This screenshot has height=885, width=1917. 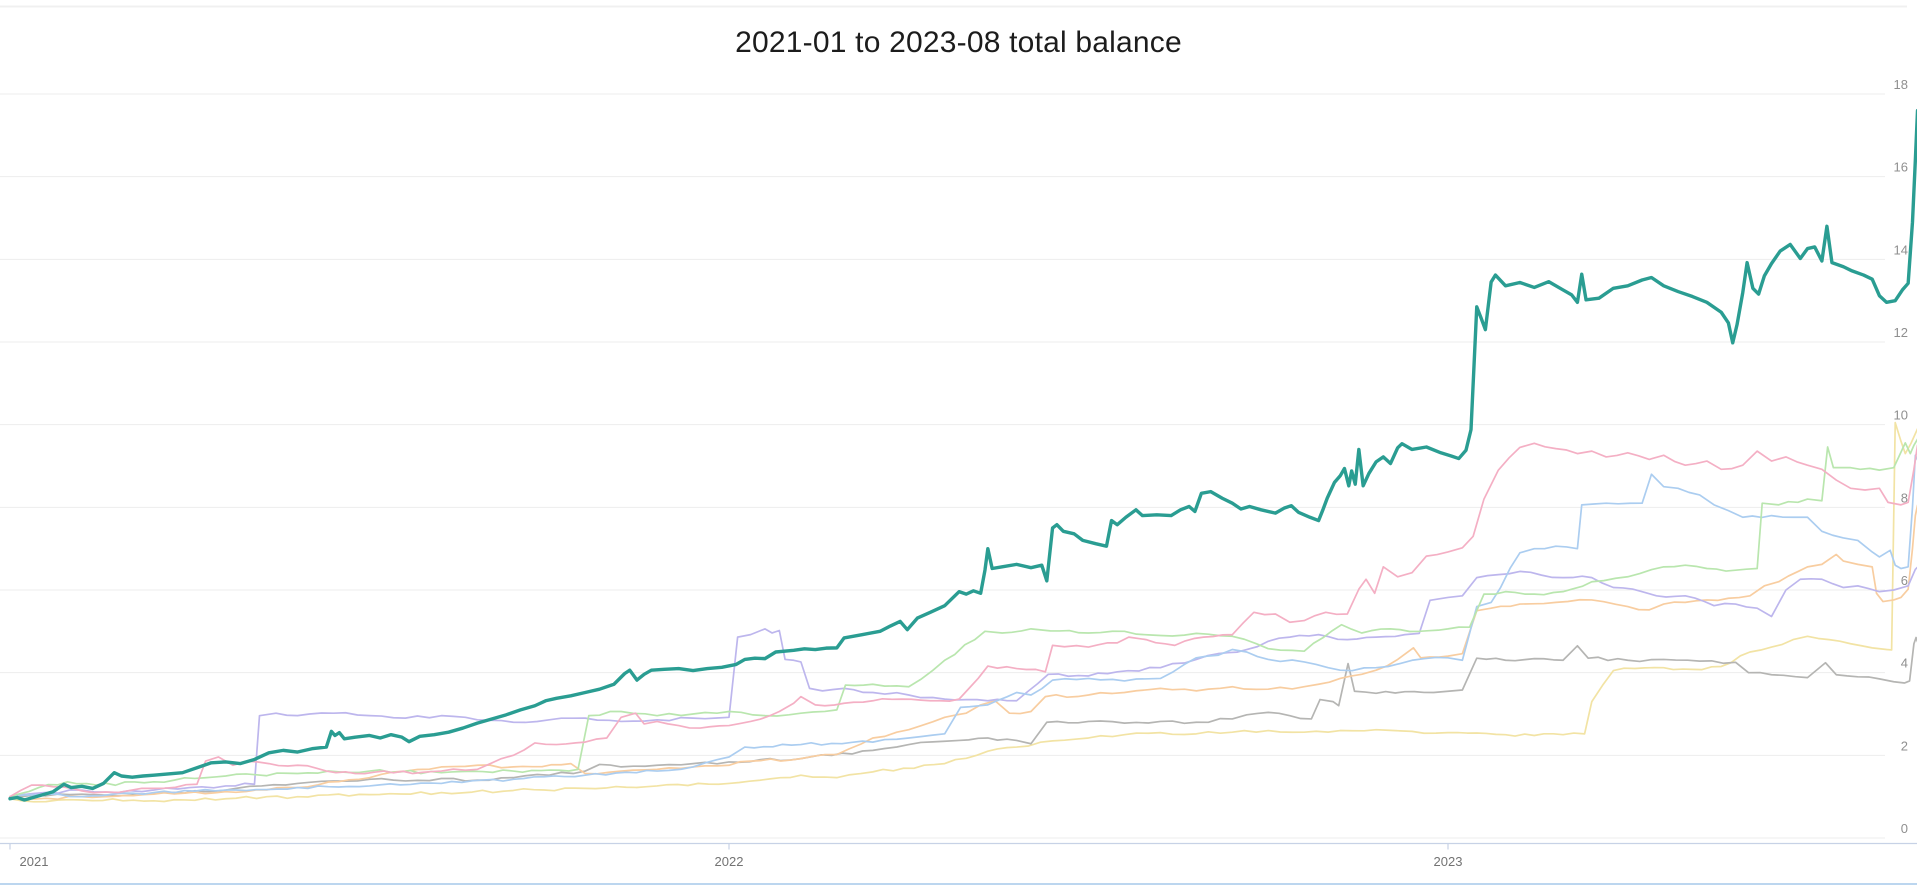 What do you see at coordinates (1901, 249) in the screenshot?
I see `y-axis-tick-label: 14` at bounding box center [1901, 249].